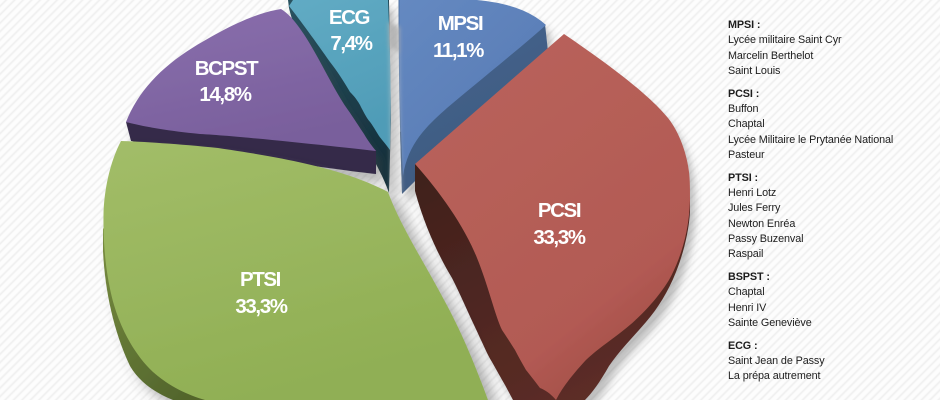 The image size is (940, 400). What do you see at coordinates (559, 210) in the screenshot?
I see `svg-text: PCSI` at bounding box center [559, 210].